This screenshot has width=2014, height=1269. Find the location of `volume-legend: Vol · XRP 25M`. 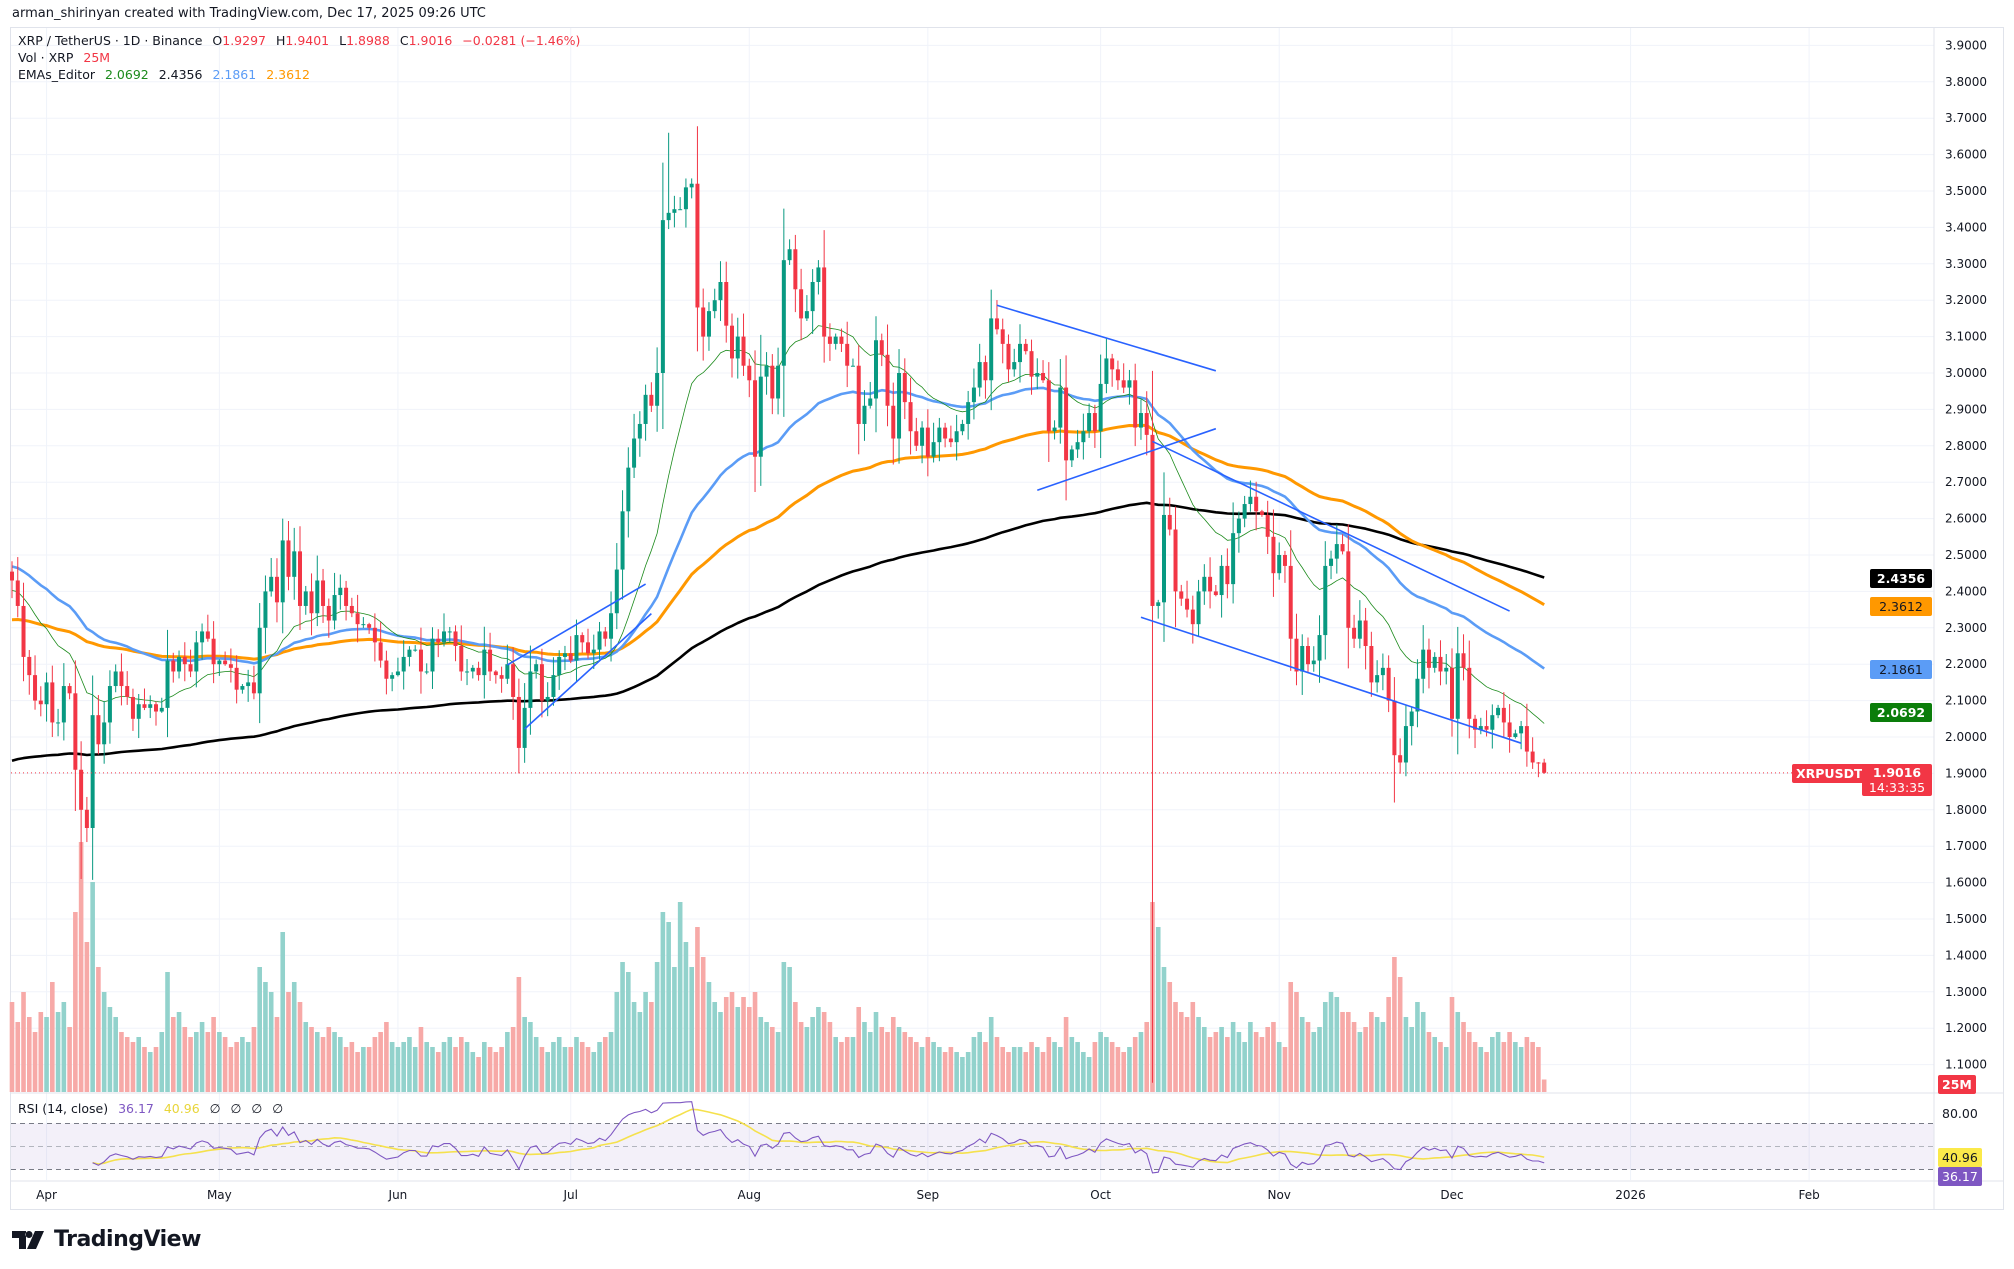

volume-legend: Vol · XRP 25M is located at coordinates (67, 57).